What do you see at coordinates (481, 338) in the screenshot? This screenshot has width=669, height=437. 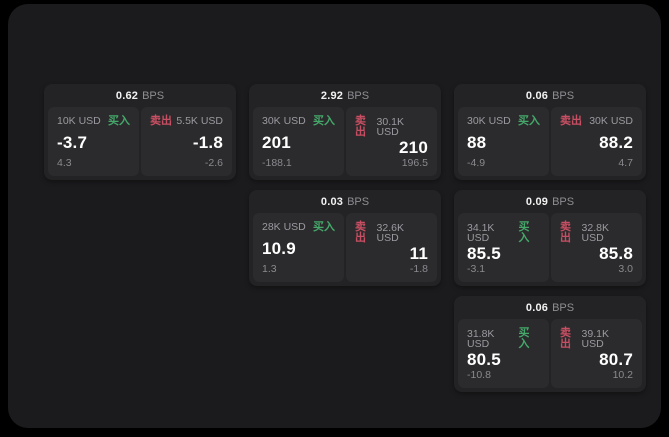 I see `buy-amount: 31.8K USD` at bounding box center [481, 338].